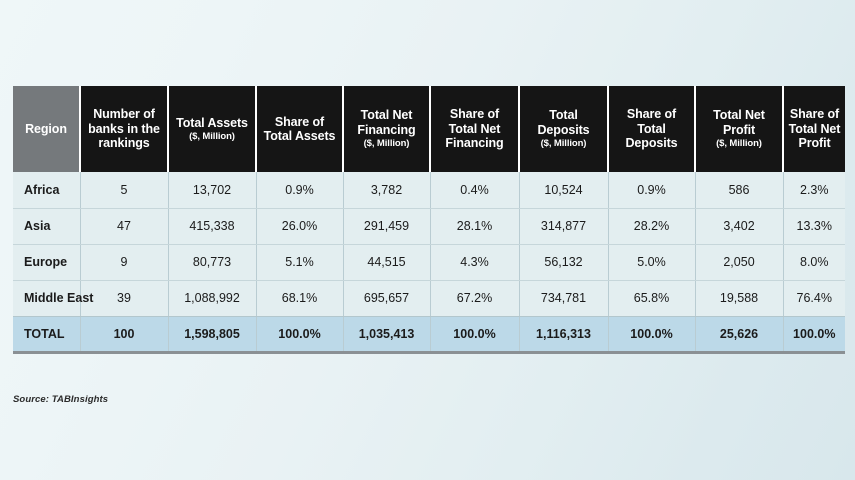  I want to click on cell-banks: 100, so click(123, 334).